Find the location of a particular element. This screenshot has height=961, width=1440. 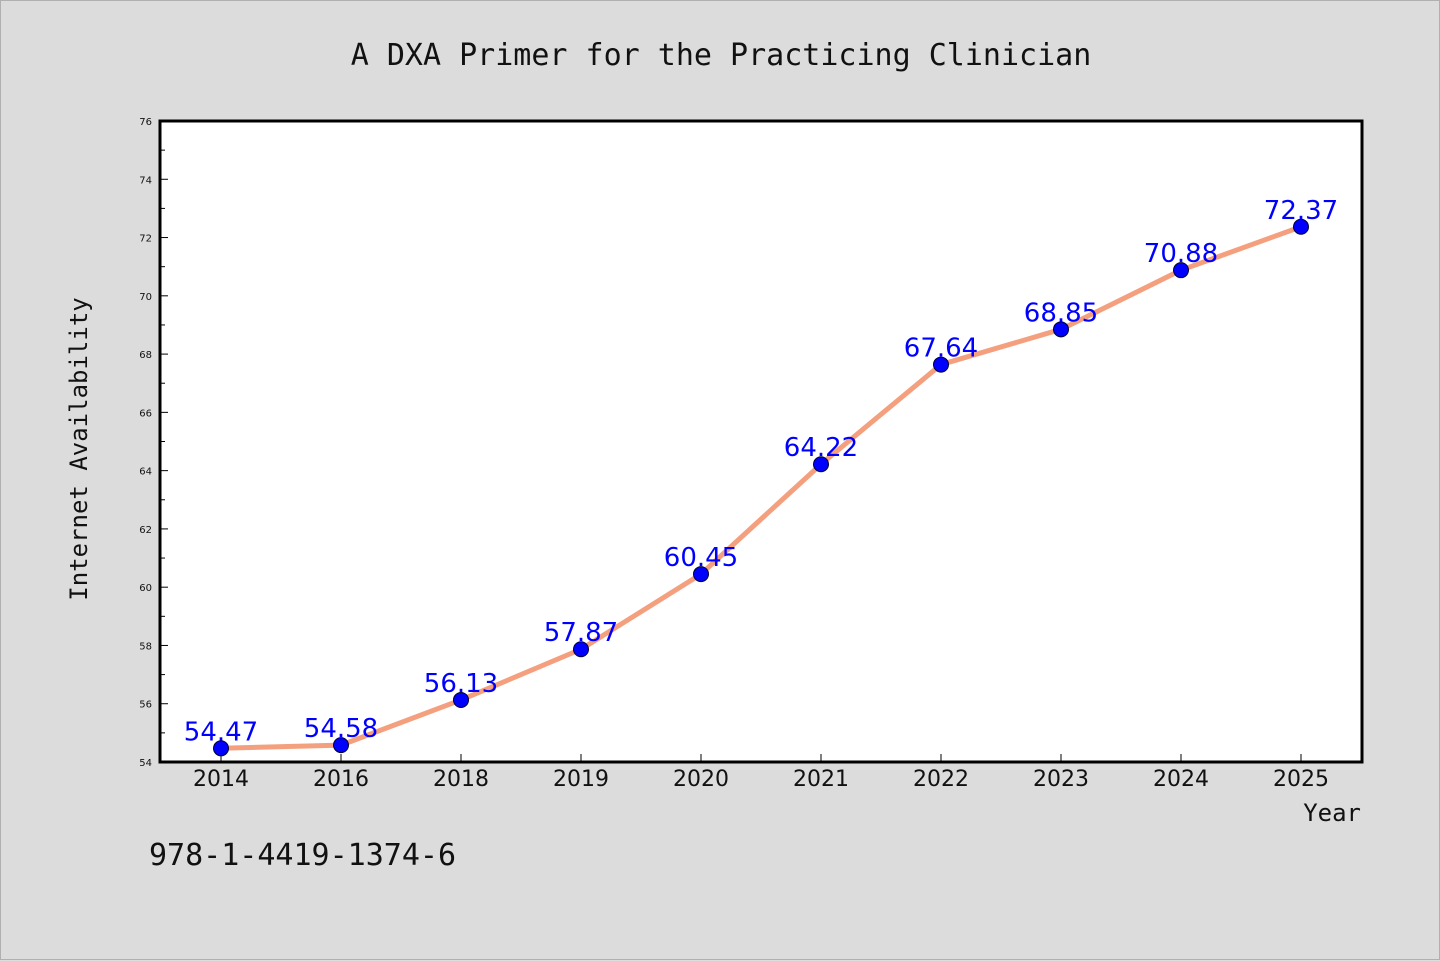

y-tick-label: 56 is located at coordinates (145, 705).